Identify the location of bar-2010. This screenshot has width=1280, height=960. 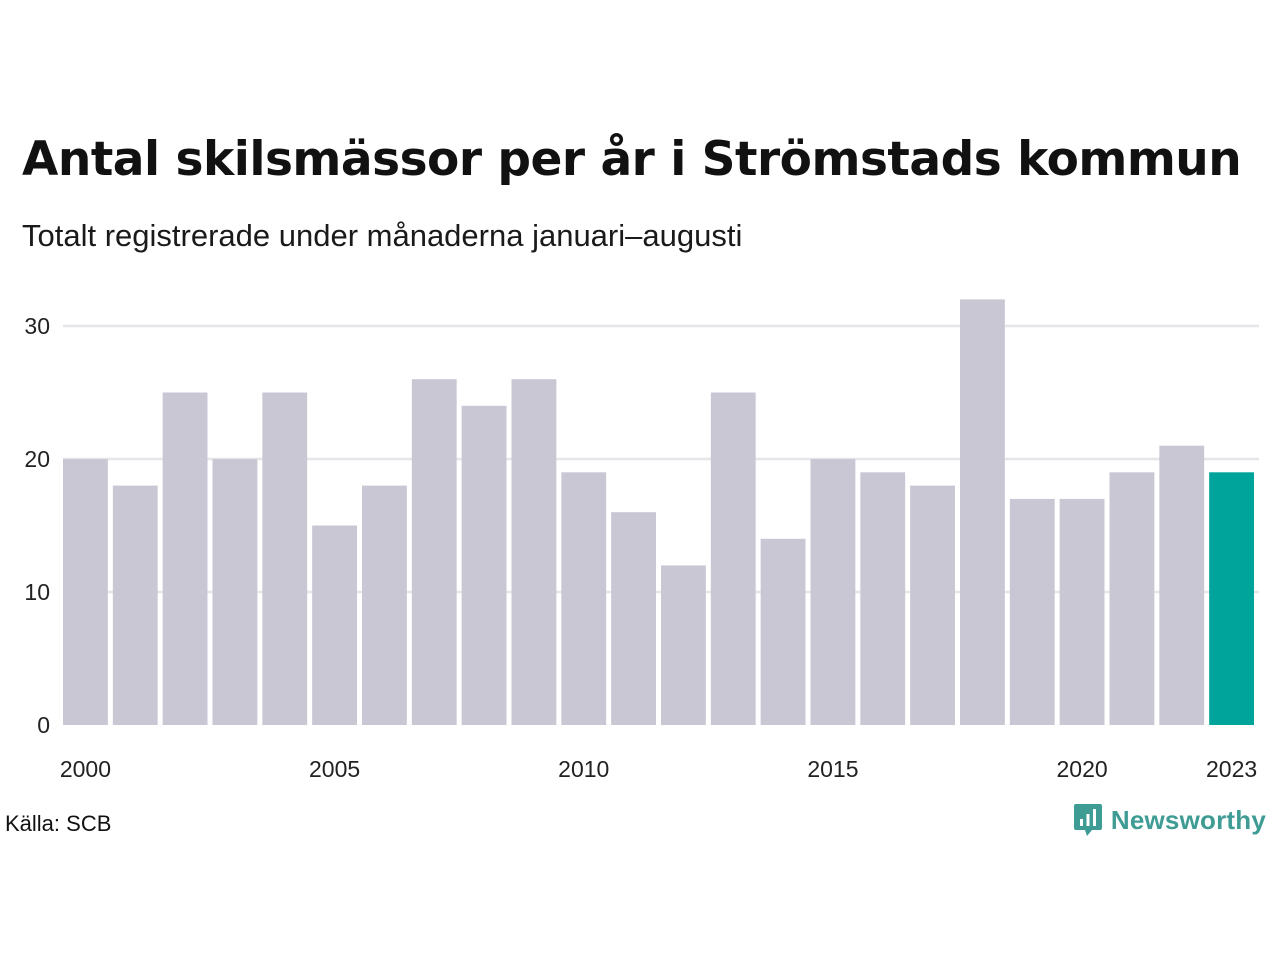
(584, 598).